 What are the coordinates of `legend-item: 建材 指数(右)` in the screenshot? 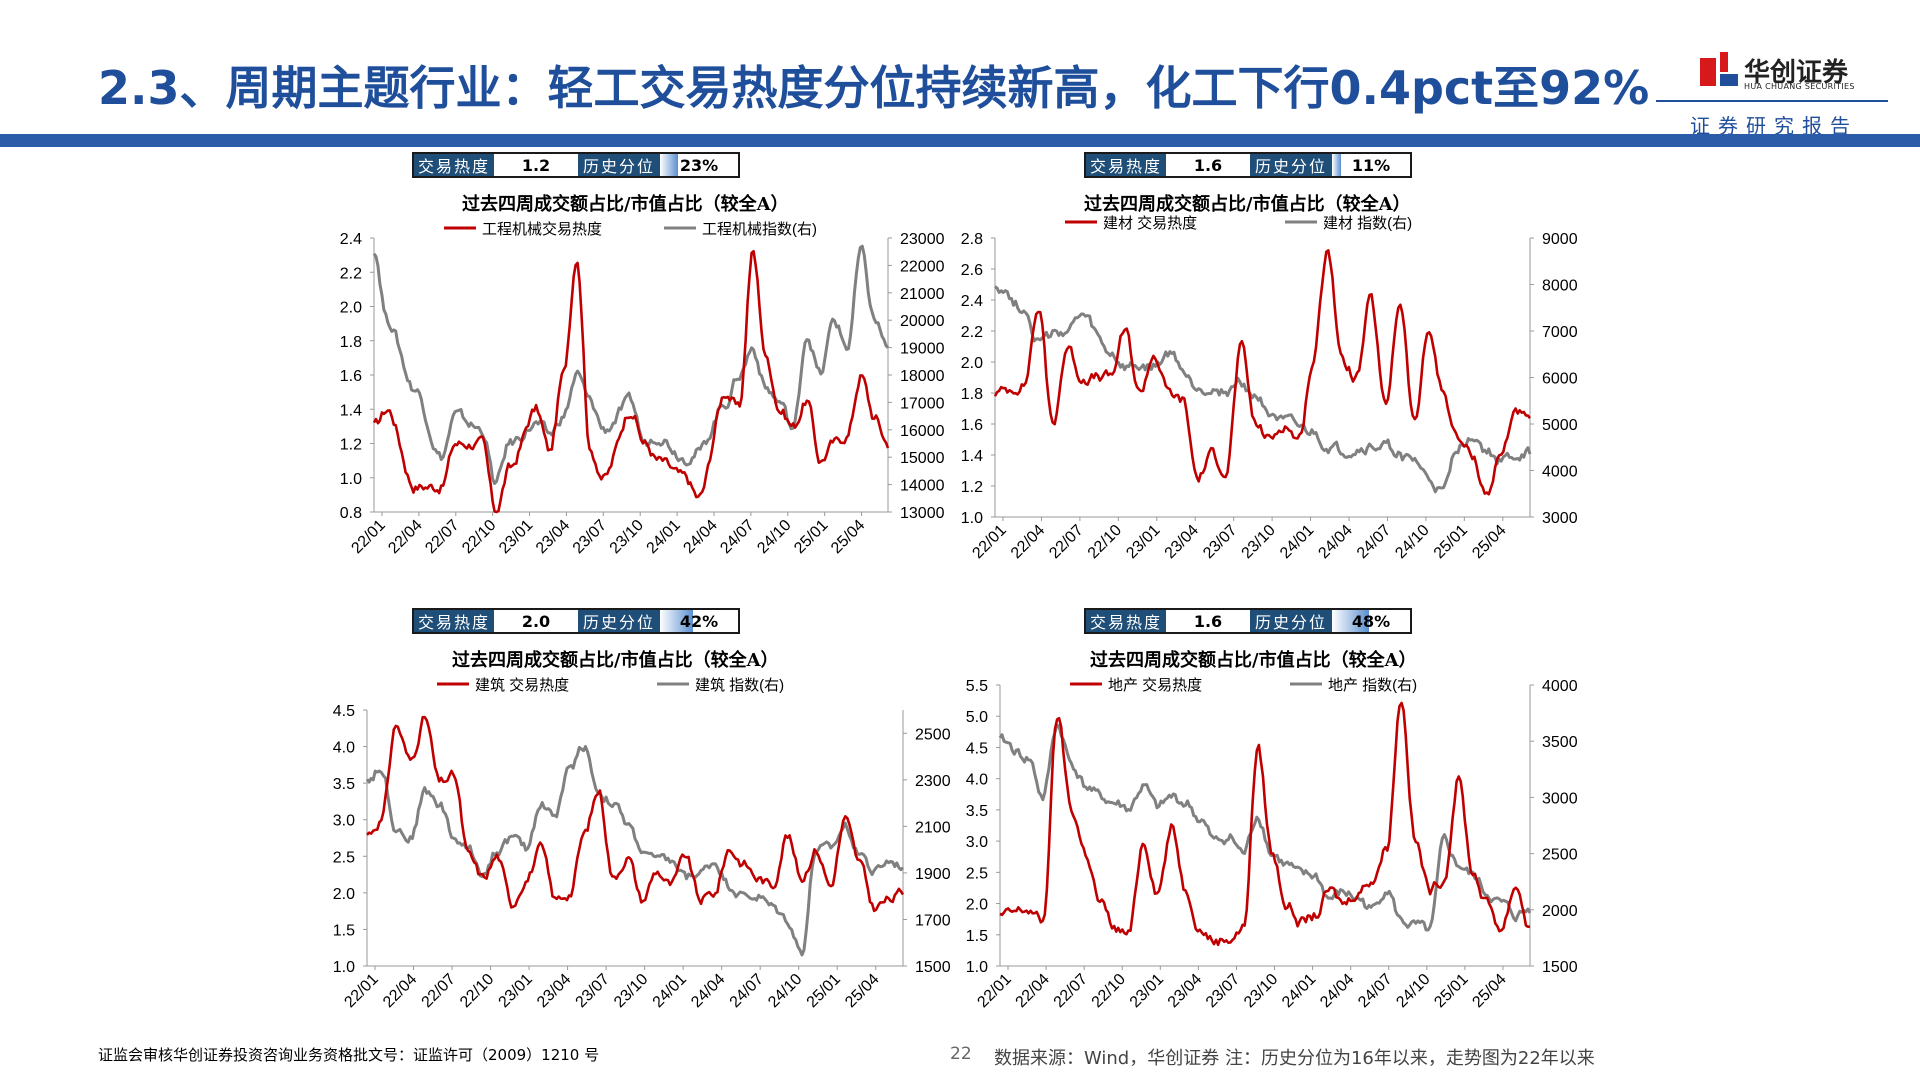 It's located at (1348, 223).